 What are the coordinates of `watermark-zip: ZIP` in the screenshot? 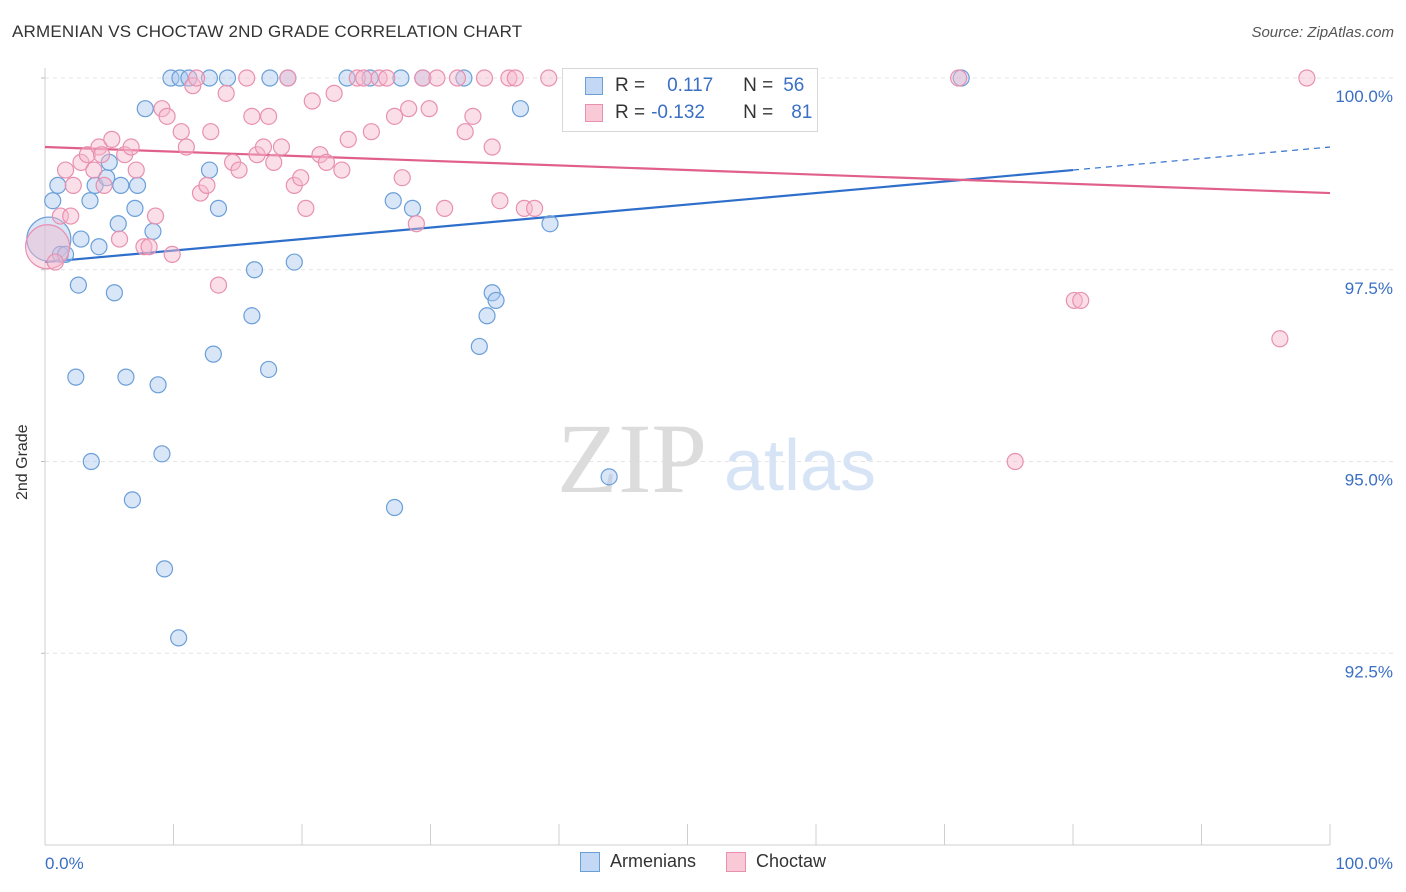 It's located at (632, 458).